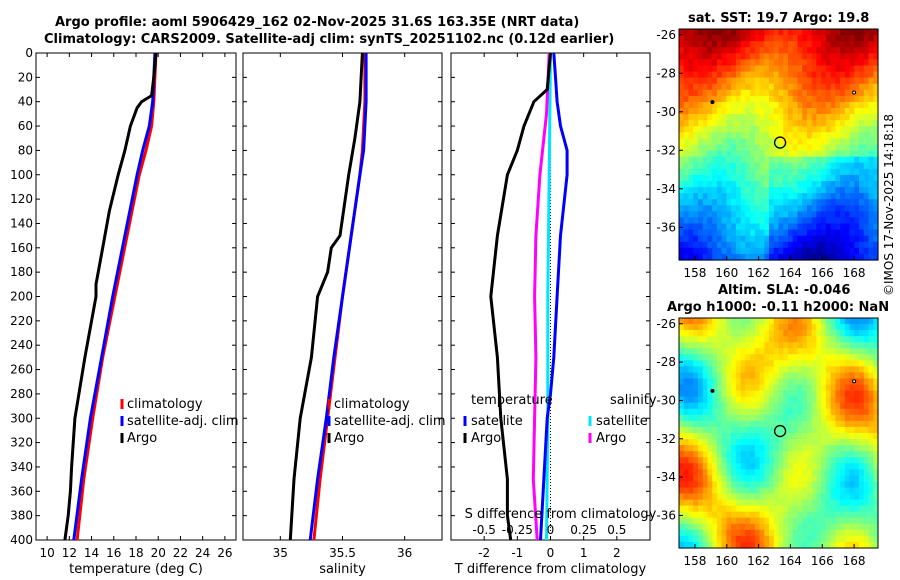  What do you see at coordinates (666, 439) in the screenshot?
I see `map-y-tick-label: -32` at bounding box center [666, 439].